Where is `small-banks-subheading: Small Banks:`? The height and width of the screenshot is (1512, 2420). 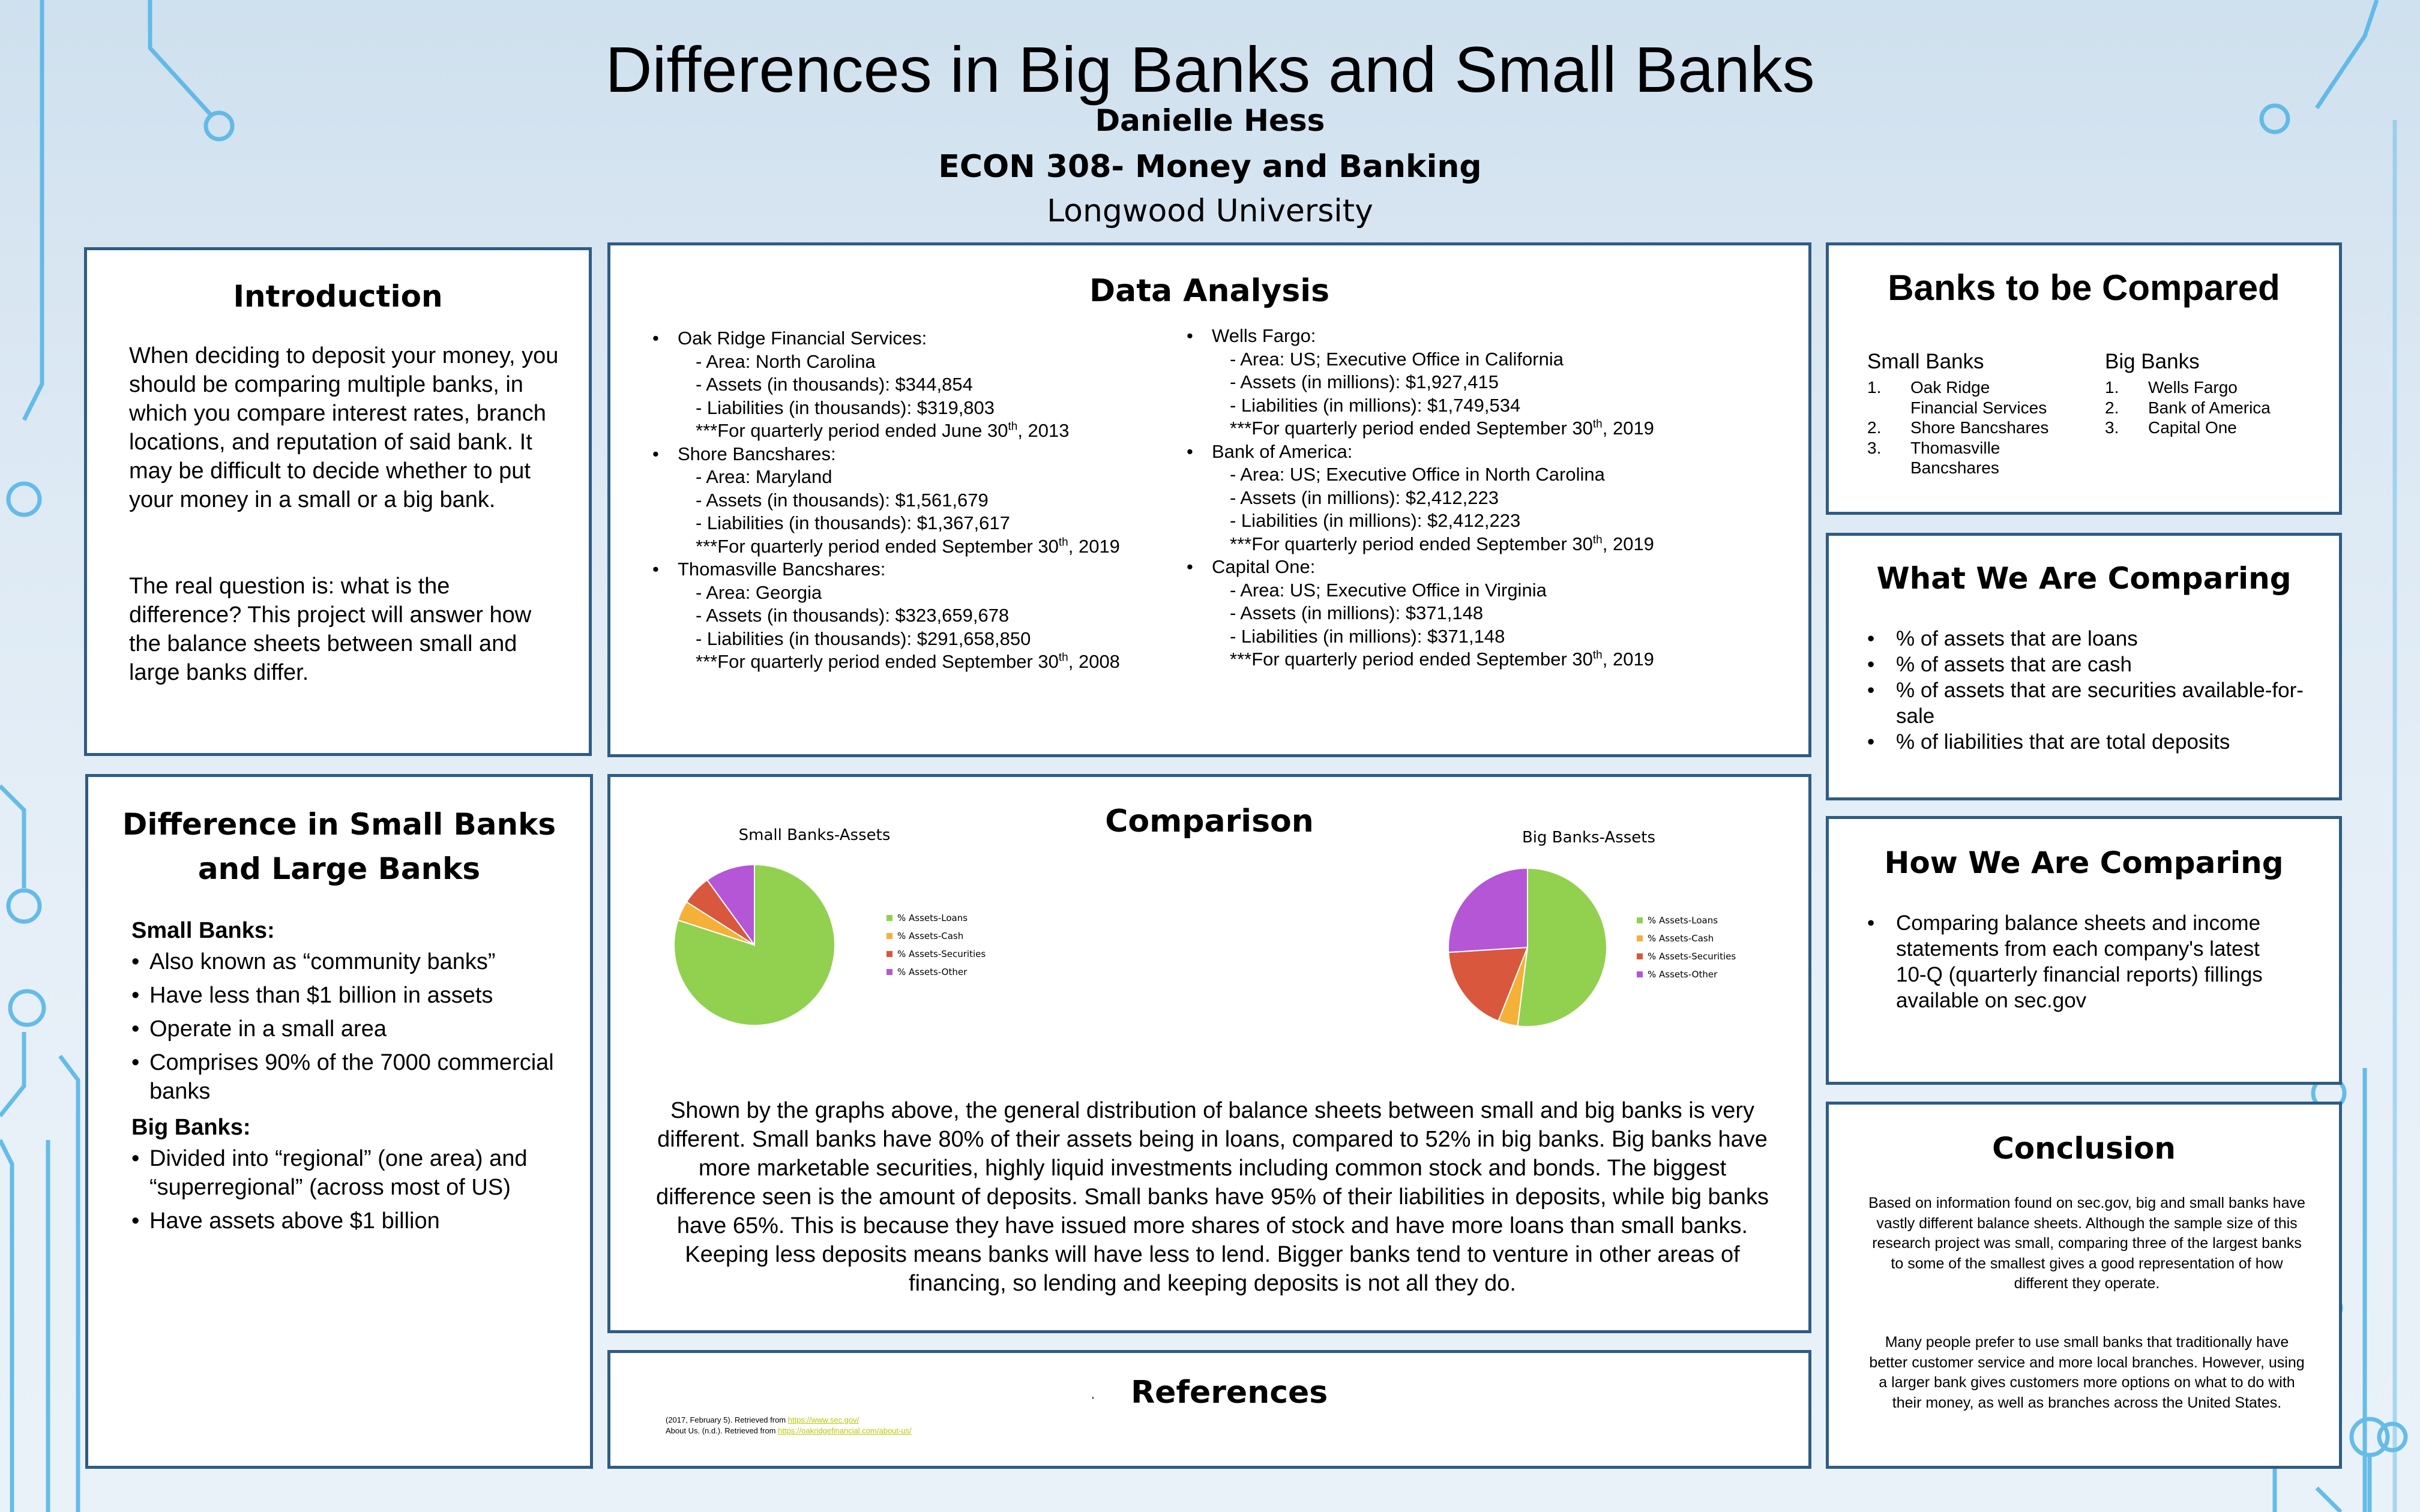
small-banks-subheading: Small Banks: is located at coordinates (203, 930).